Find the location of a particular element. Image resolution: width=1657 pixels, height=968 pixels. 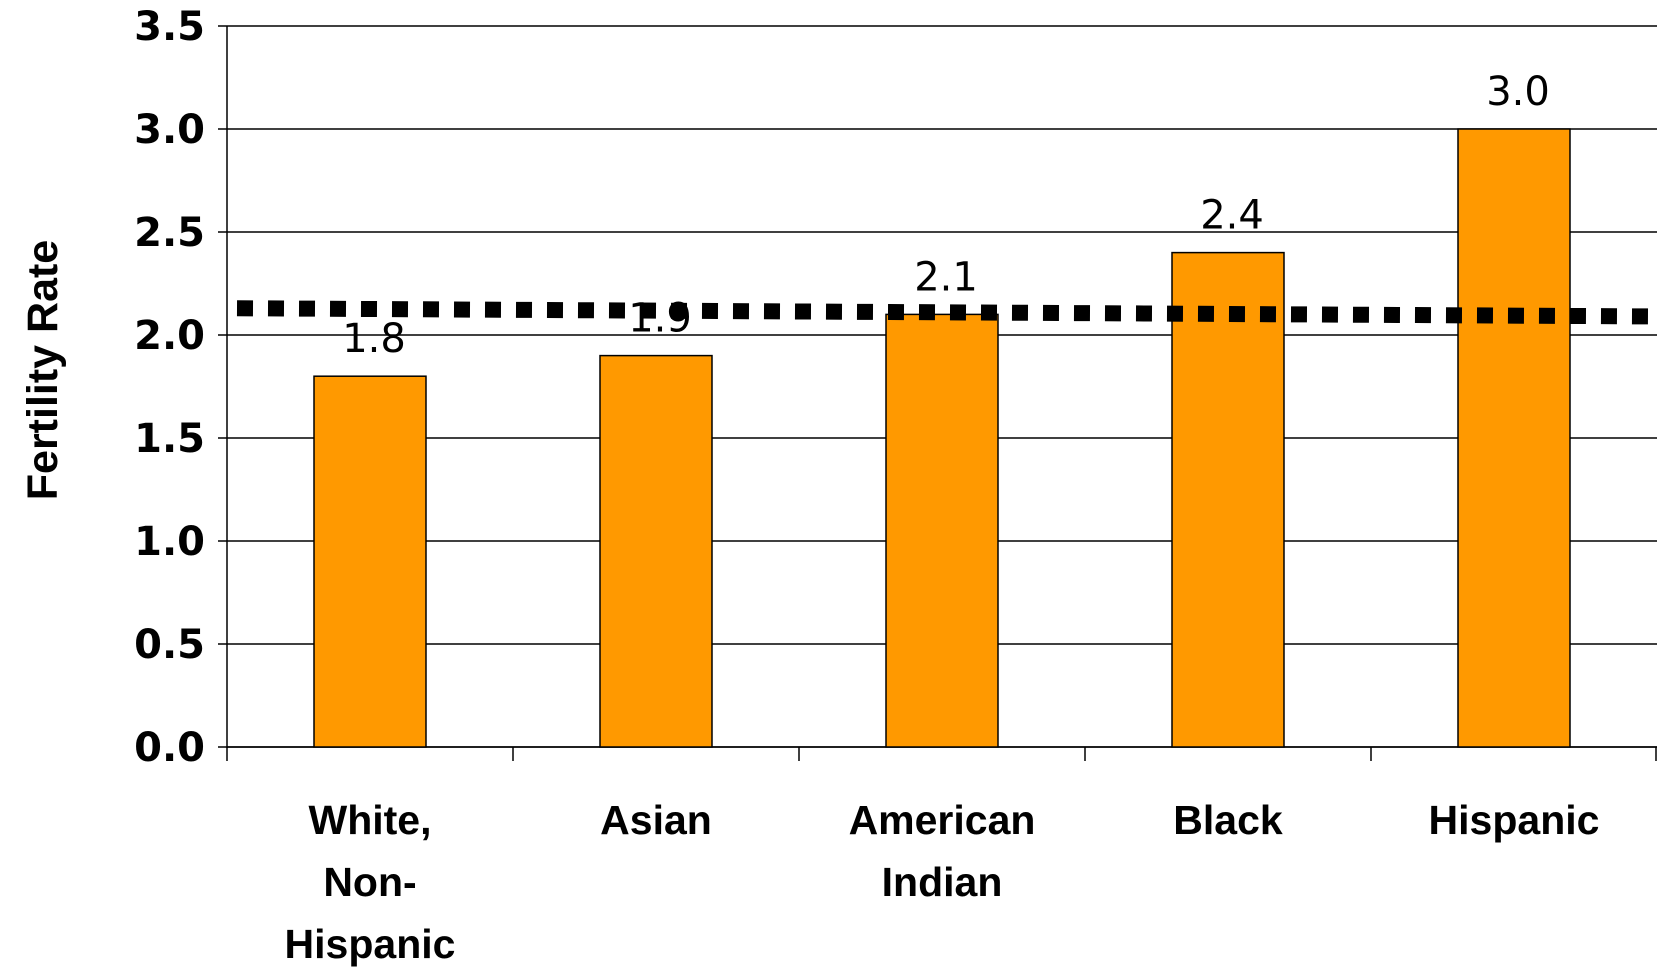

reference-line is located at coordinates (946, 312).